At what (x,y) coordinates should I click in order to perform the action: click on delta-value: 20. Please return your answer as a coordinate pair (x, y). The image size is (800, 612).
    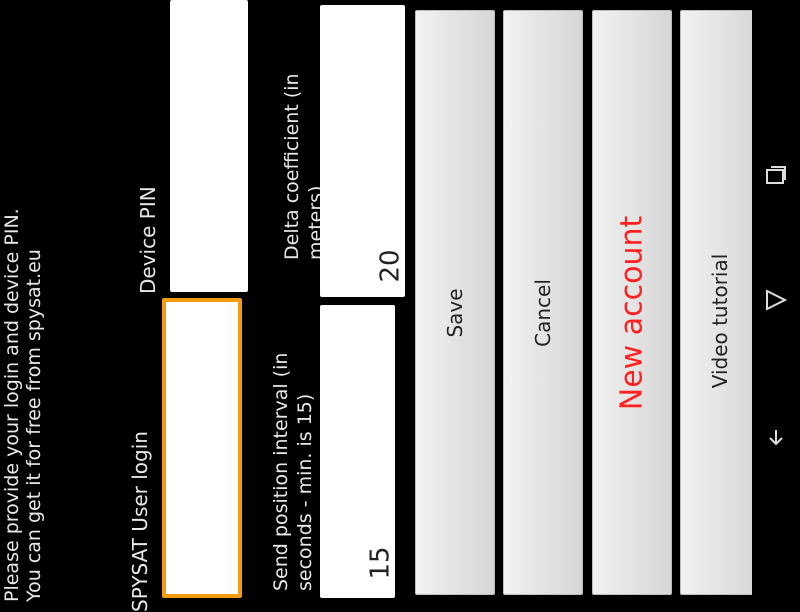
    Looking at the image, I should click on (390, 266).